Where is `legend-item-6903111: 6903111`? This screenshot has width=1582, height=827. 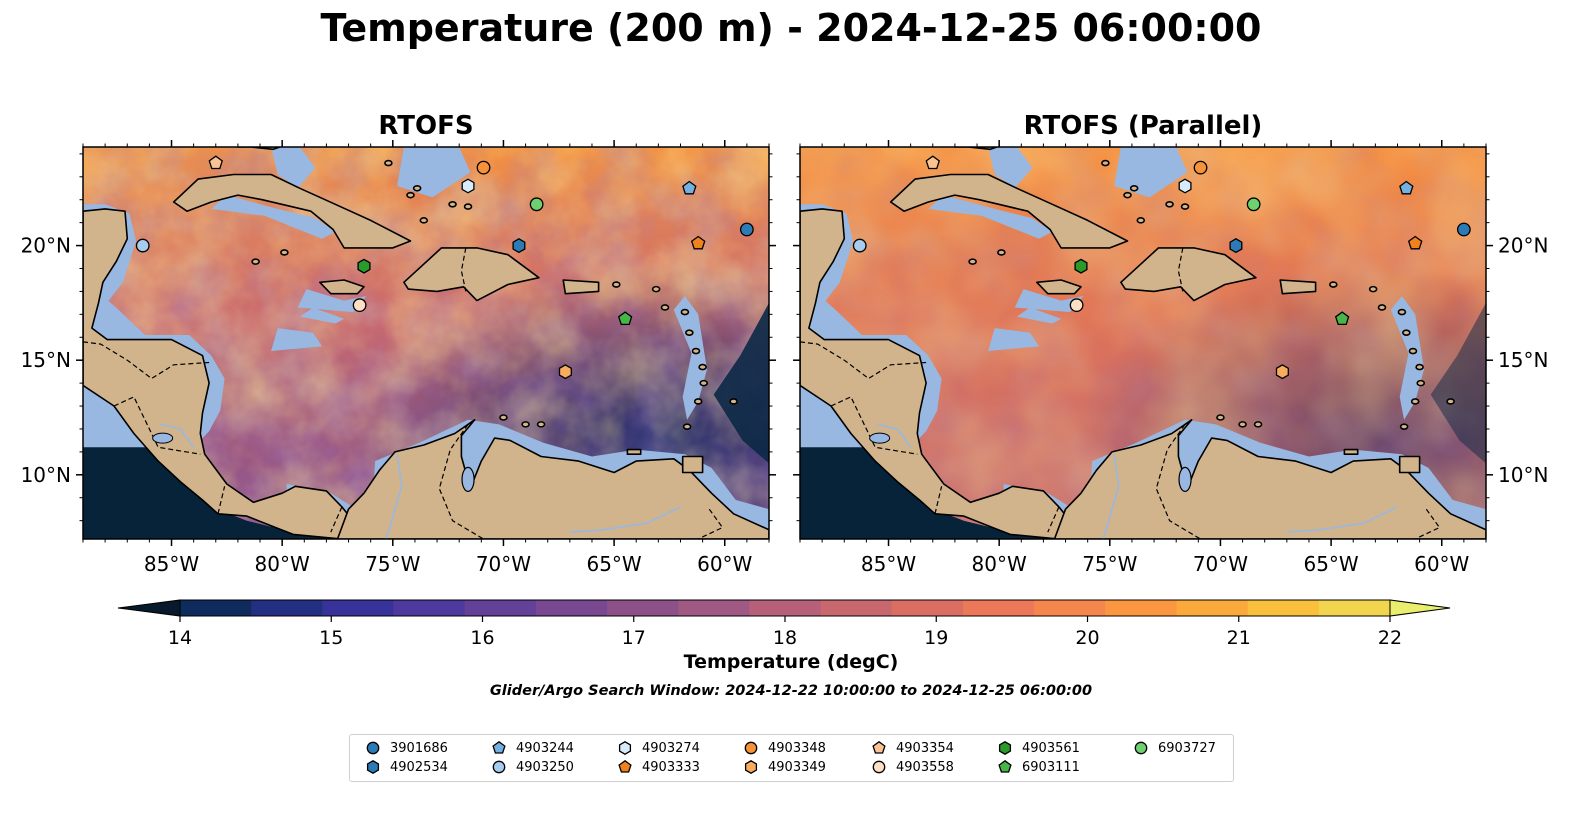 legend-item-6903111: 6903111 is located at coordinates (1038, 767).